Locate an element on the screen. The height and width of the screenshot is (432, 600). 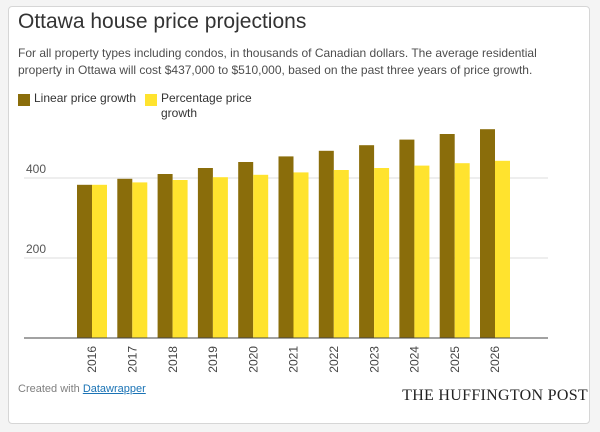
bar-percentage-2021 is located at coordinates (301, 255).